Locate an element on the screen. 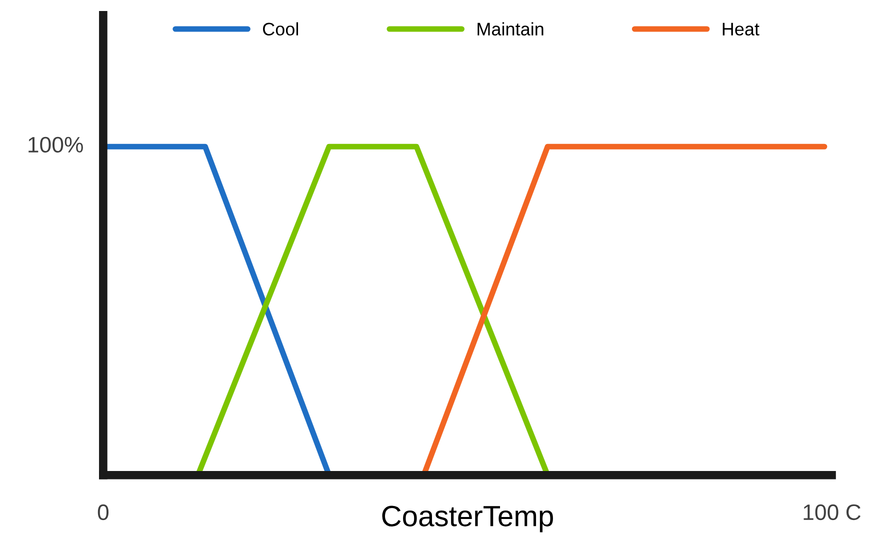 This screenshot has width=882, height=543. text: 100% is located at coordinates (55, 144).